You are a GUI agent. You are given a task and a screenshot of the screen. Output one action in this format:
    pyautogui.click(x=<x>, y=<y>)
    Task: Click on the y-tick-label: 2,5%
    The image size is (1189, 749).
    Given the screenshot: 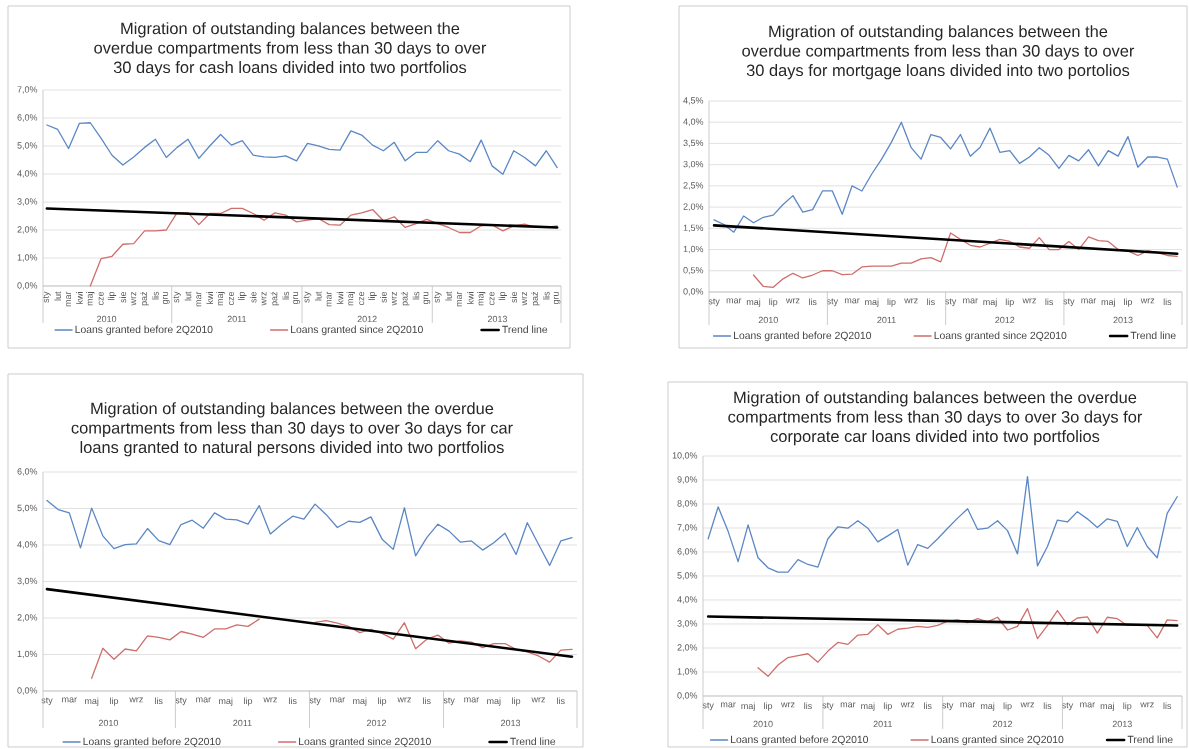 What is the action you would take?
    pyautogui.click(x=693, y=186)
    